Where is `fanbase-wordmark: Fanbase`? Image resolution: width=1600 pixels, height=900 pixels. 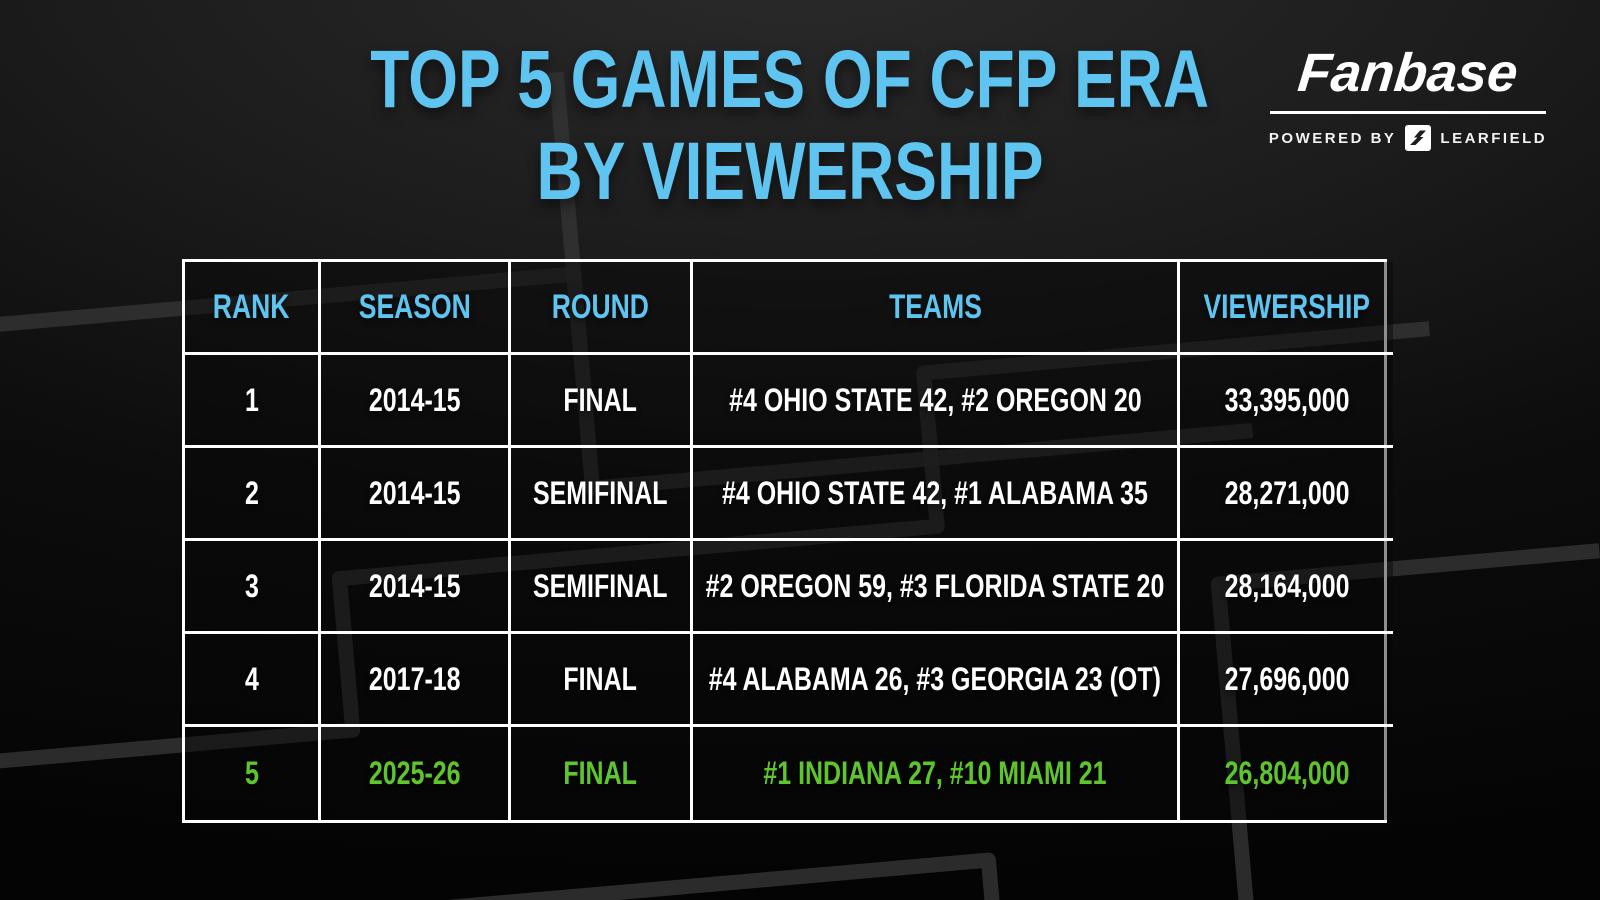 fanbase-wordmark: Fanbase is located at coordinates (1408, 73).